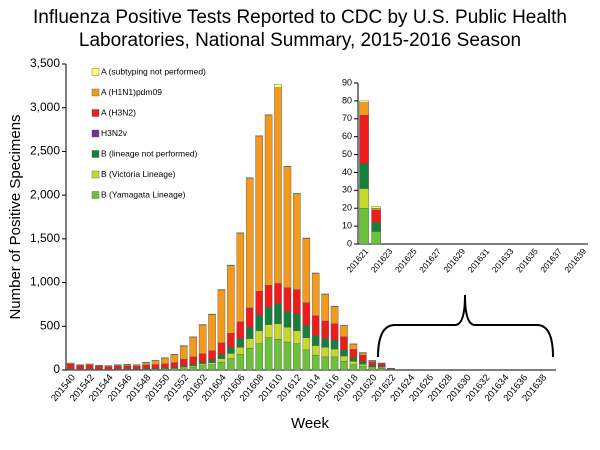  What do you see at coordinates (465, 326) in the screenshot?
I see `brace` at bounding box center [465, 326].